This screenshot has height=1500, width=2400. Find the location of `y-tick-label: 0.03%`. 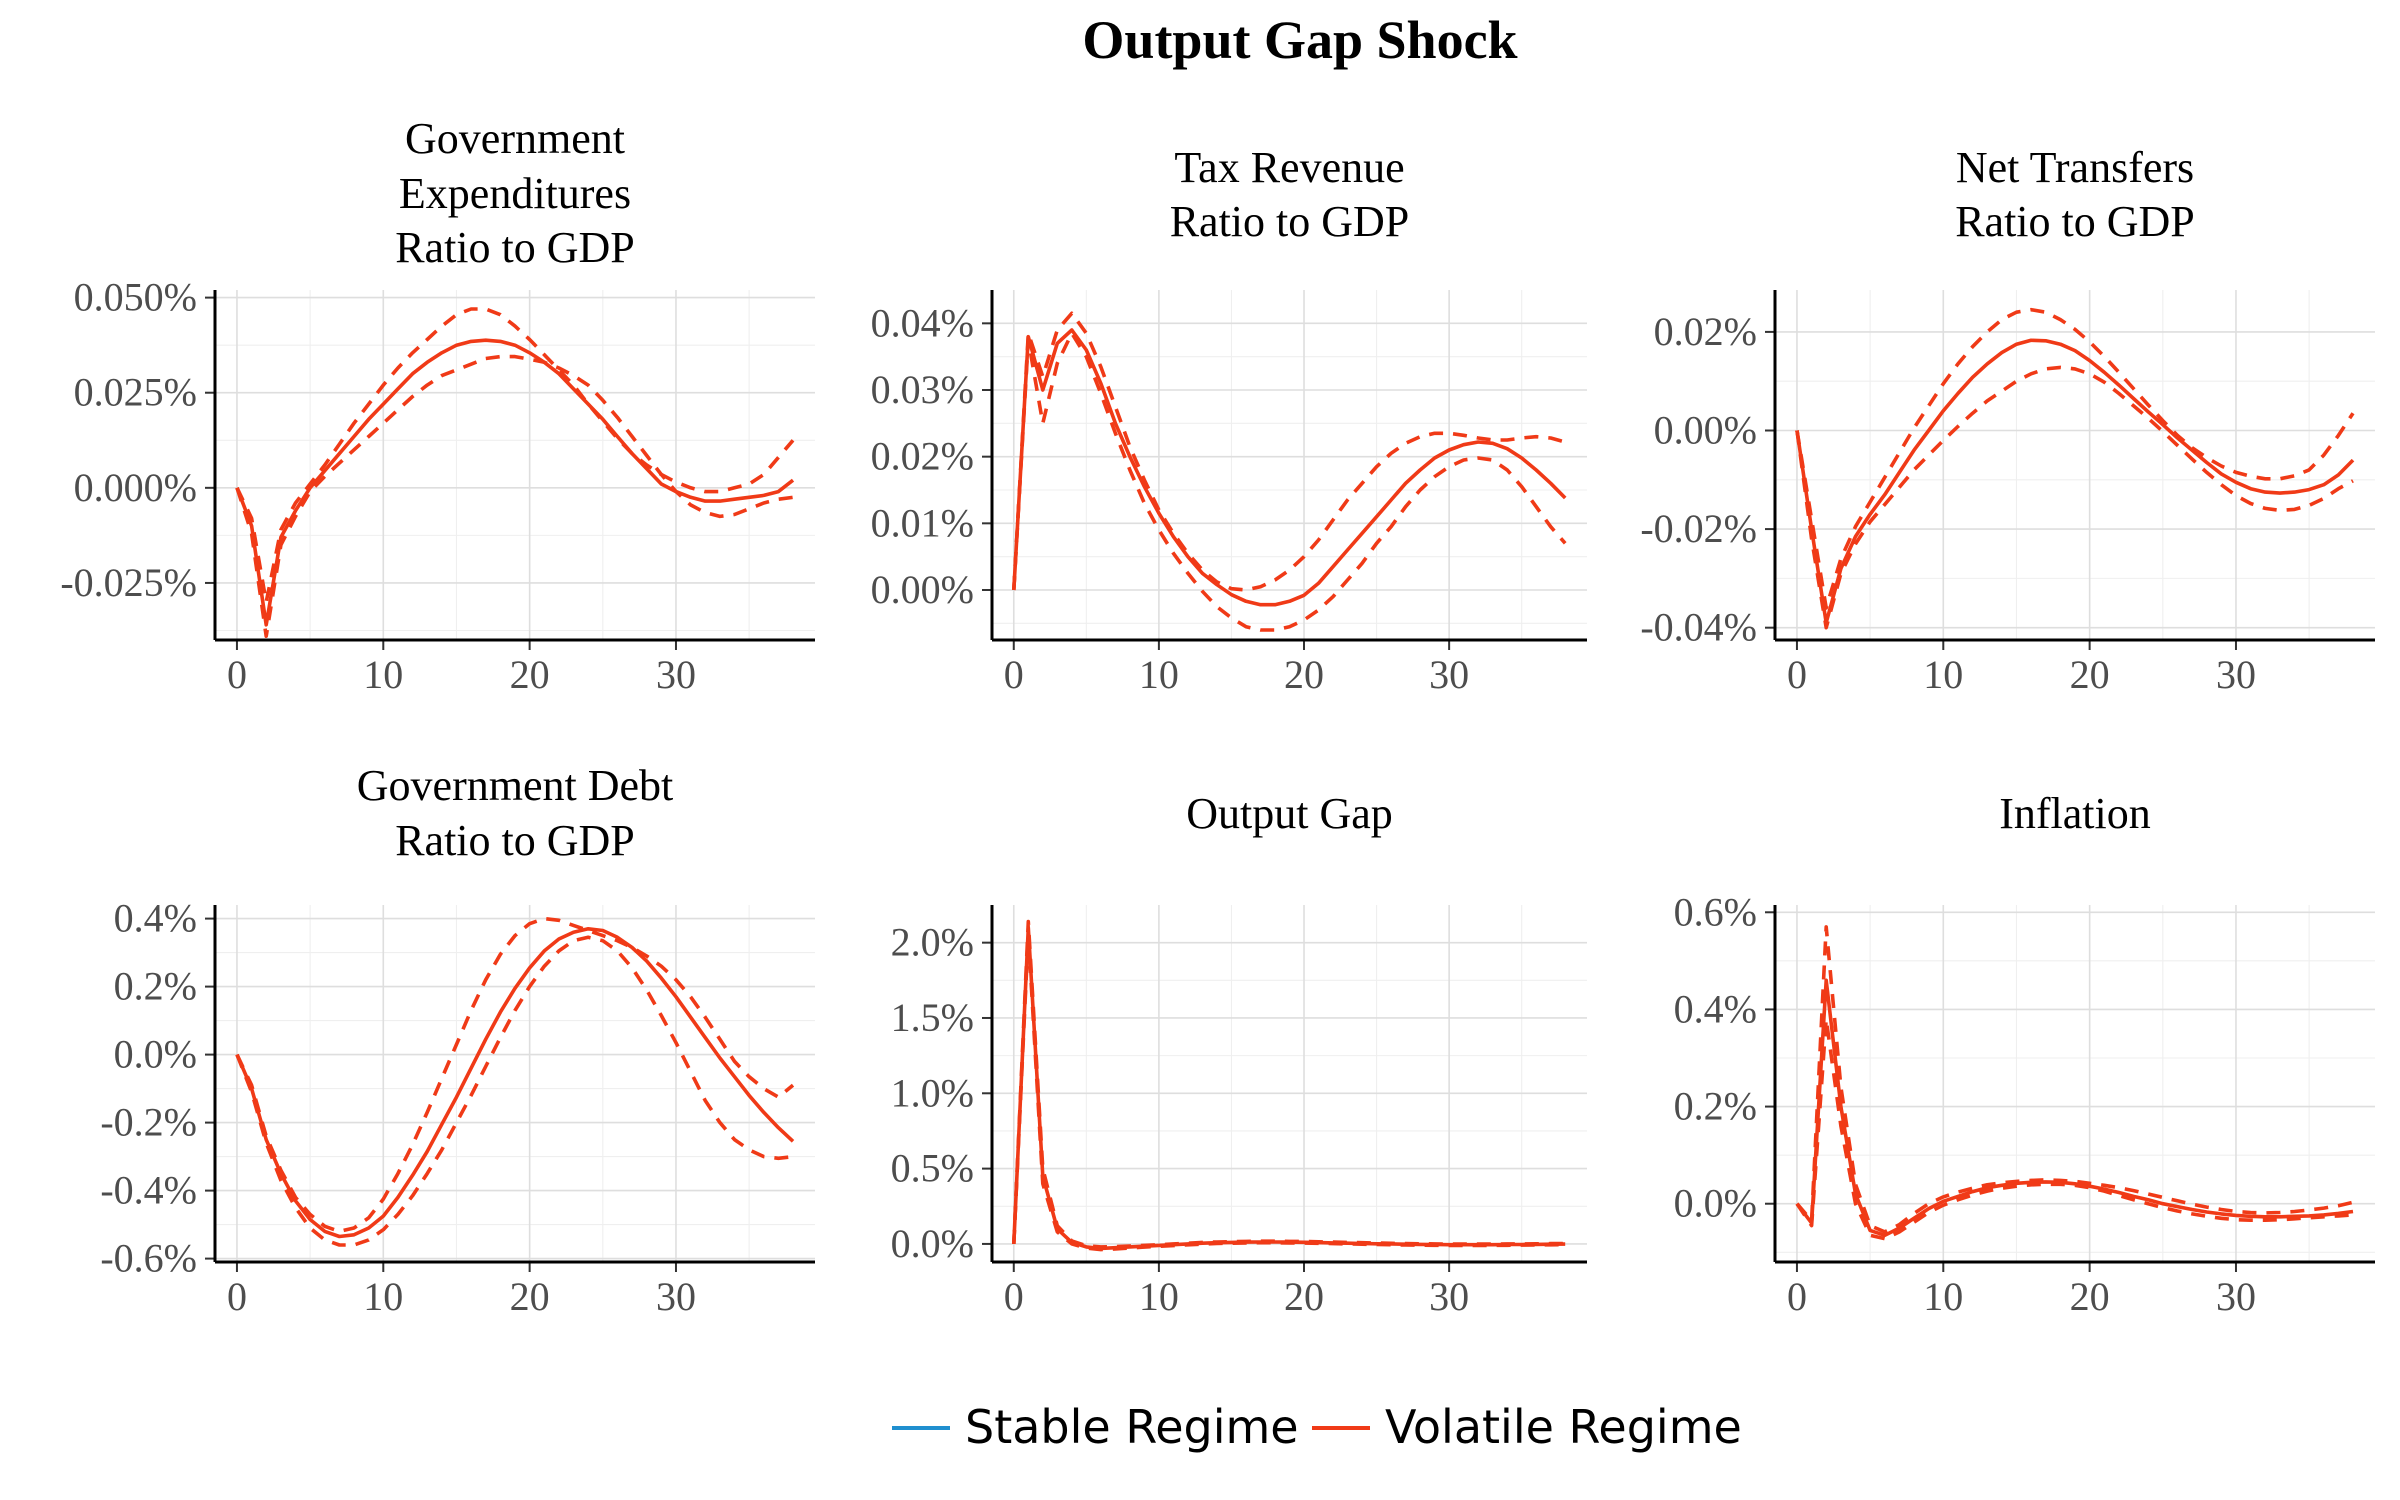

y-tick-label: 0.03% is located at coordinates (922, 389).